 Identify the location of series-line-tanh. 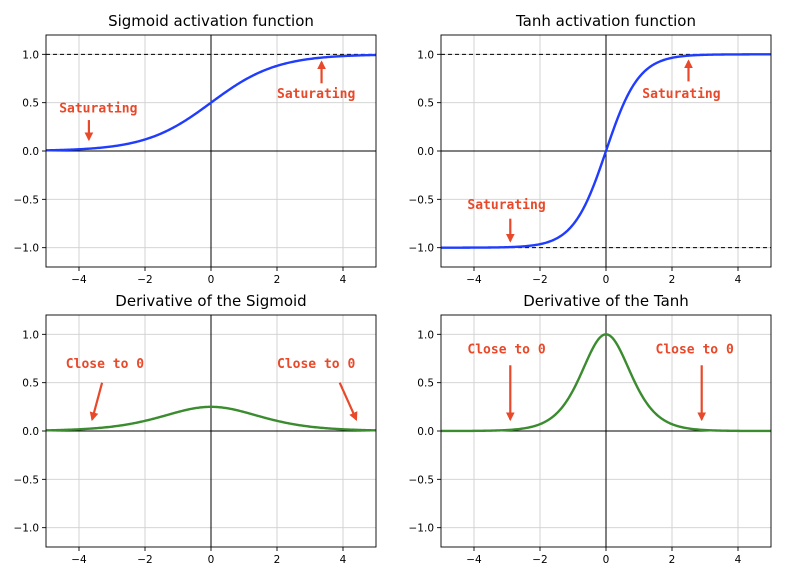
(606, 151).